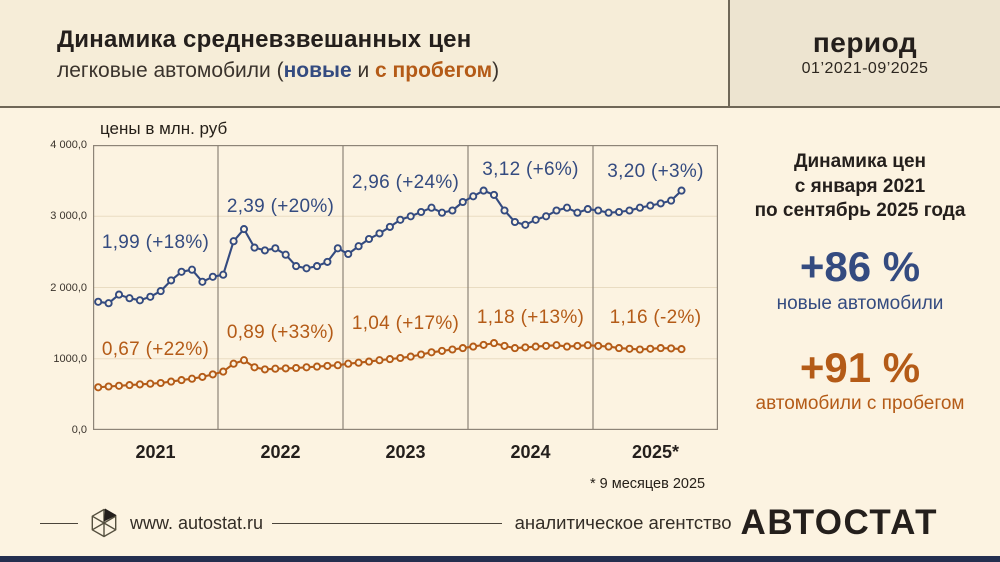 This screenshot has height=562, width=1000. What do you see at coordinates (648, 484) in the screenshot?
I see `chart-footnote: * 9 месяцев 2025` at bounding box center [648, 484].